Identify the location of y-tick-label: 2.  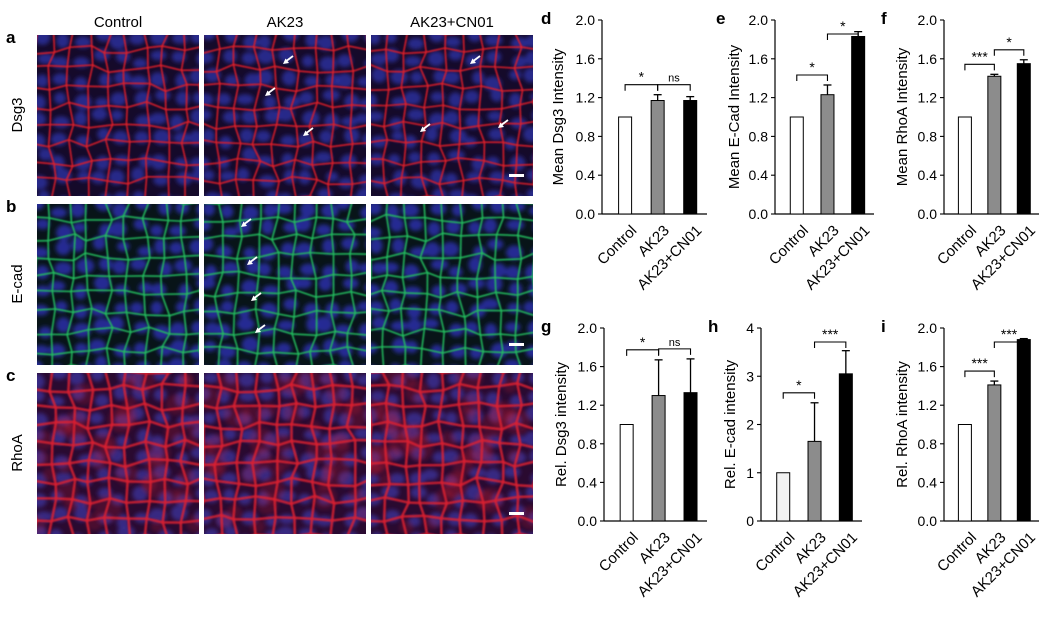
(750, 425).